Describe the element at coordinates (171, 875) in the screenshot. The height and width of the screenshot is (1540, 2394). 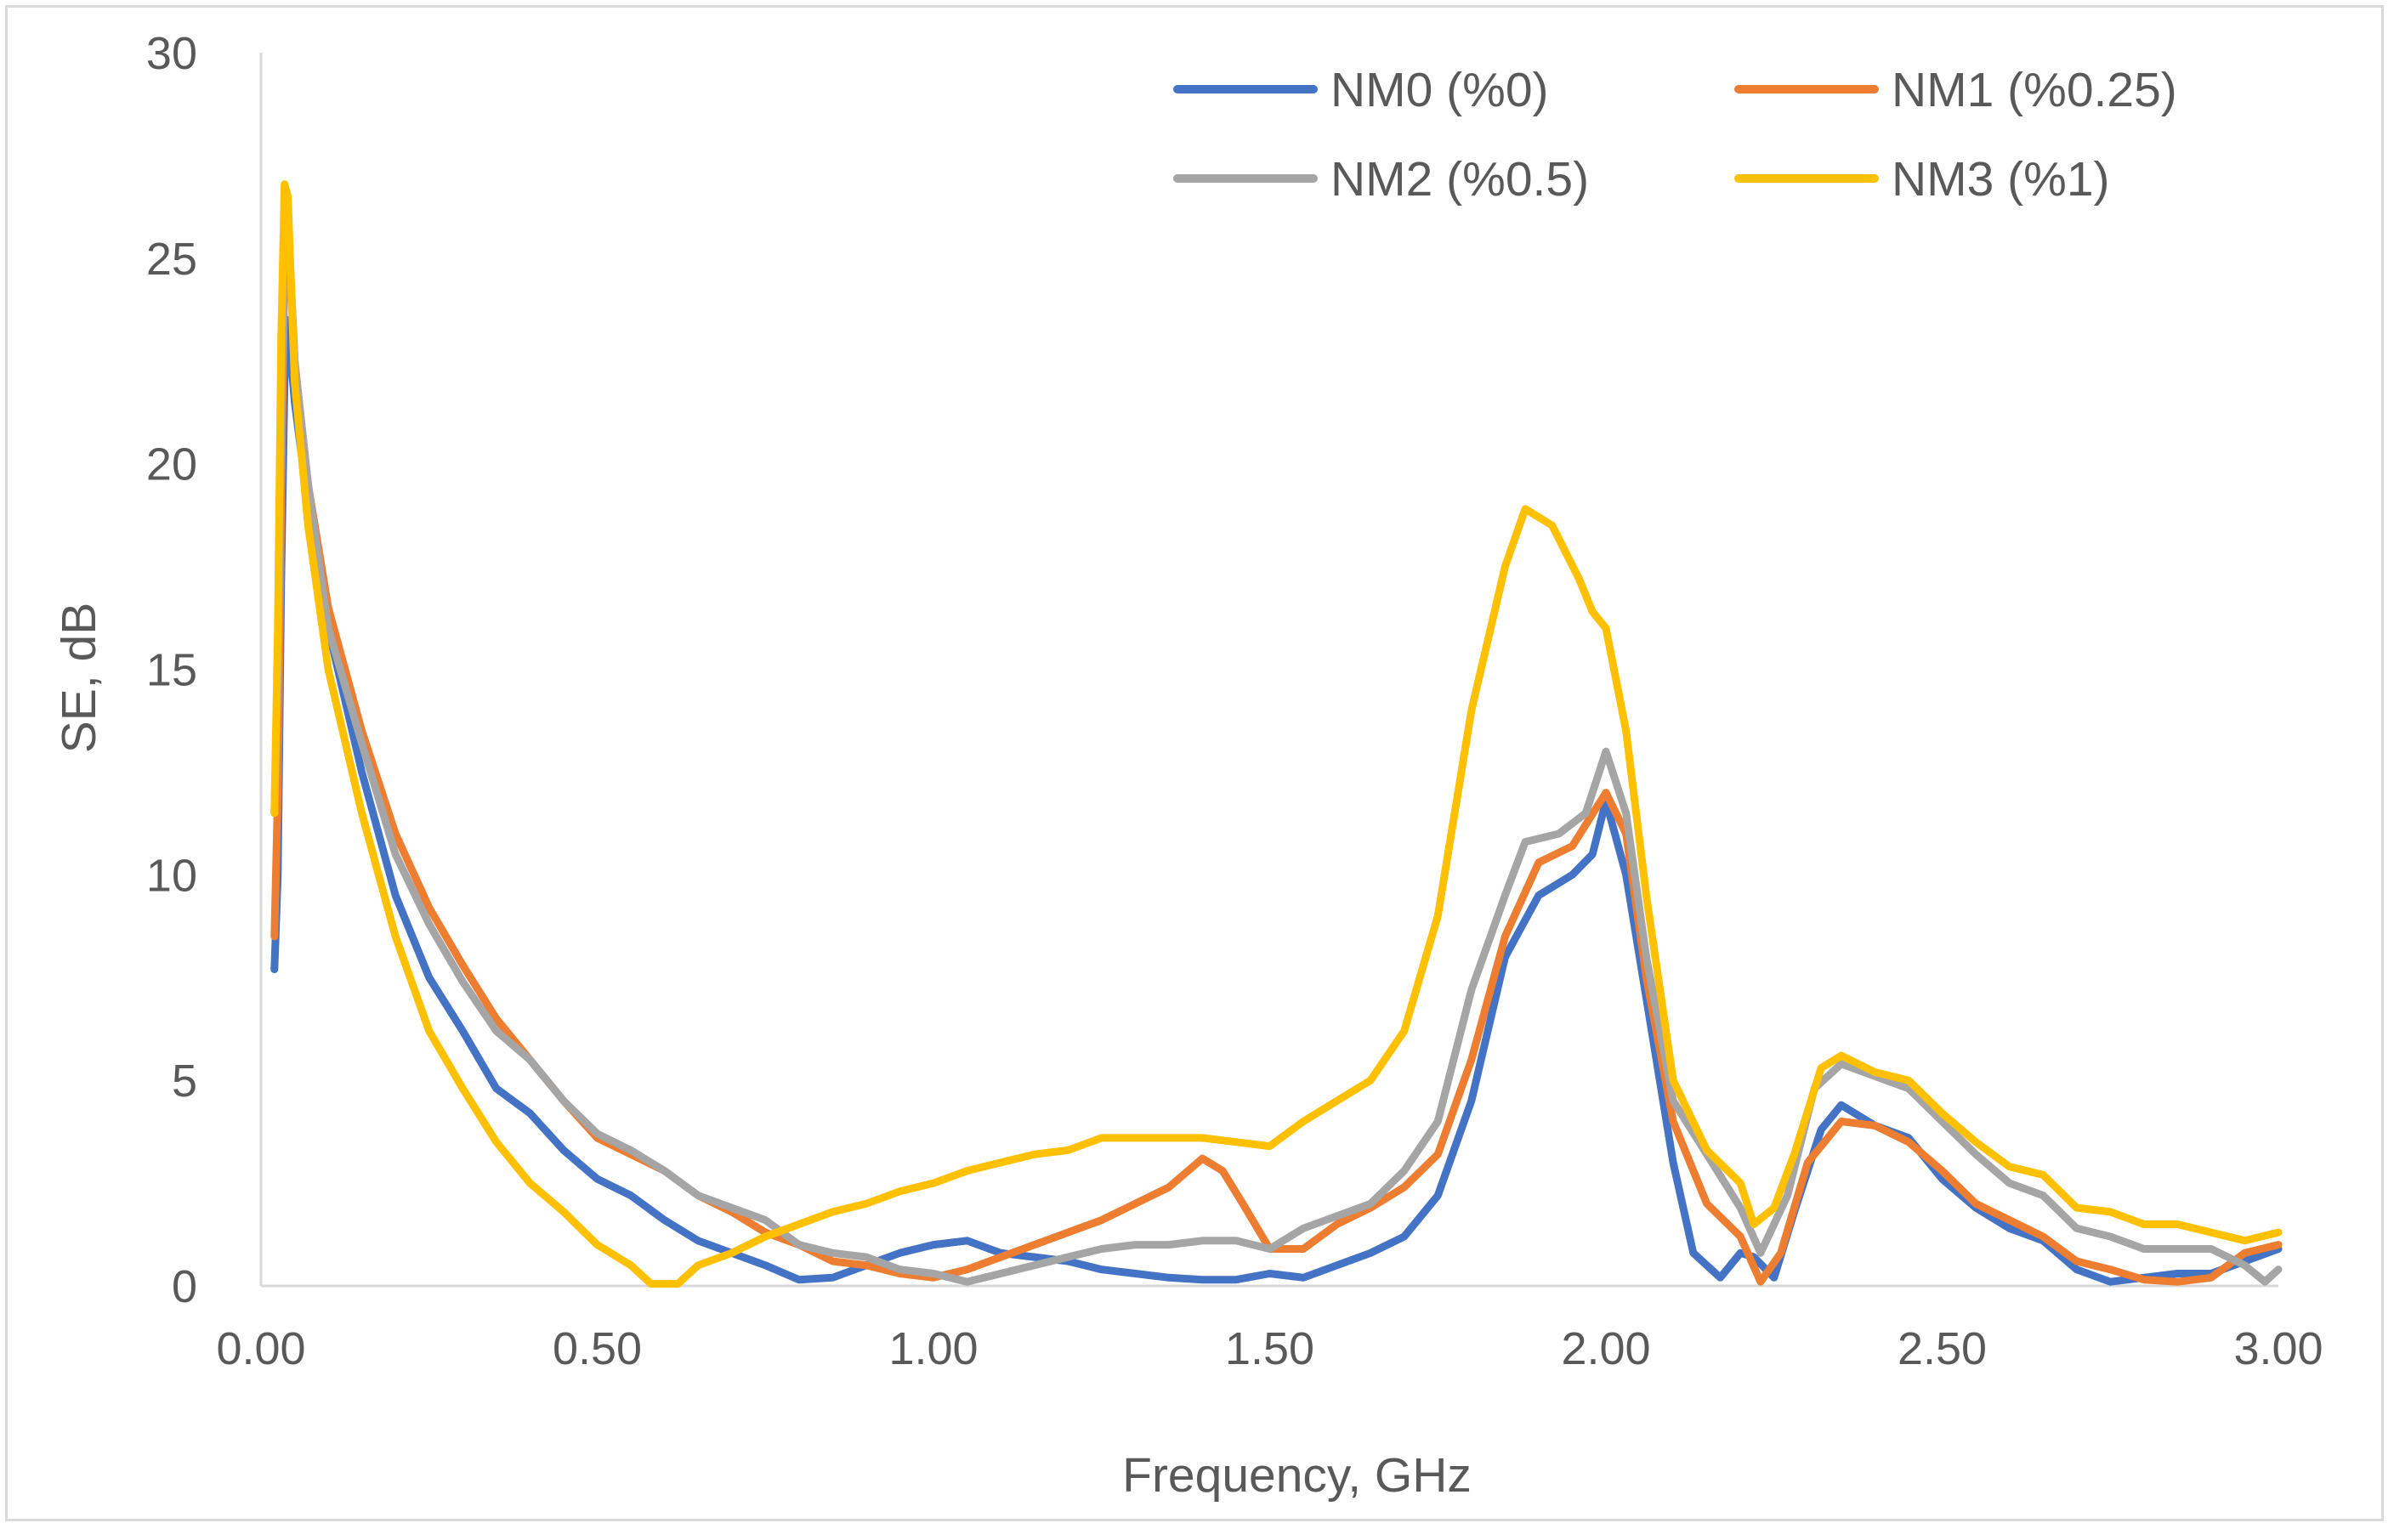
I see `y-tick-label: 10` at that location.